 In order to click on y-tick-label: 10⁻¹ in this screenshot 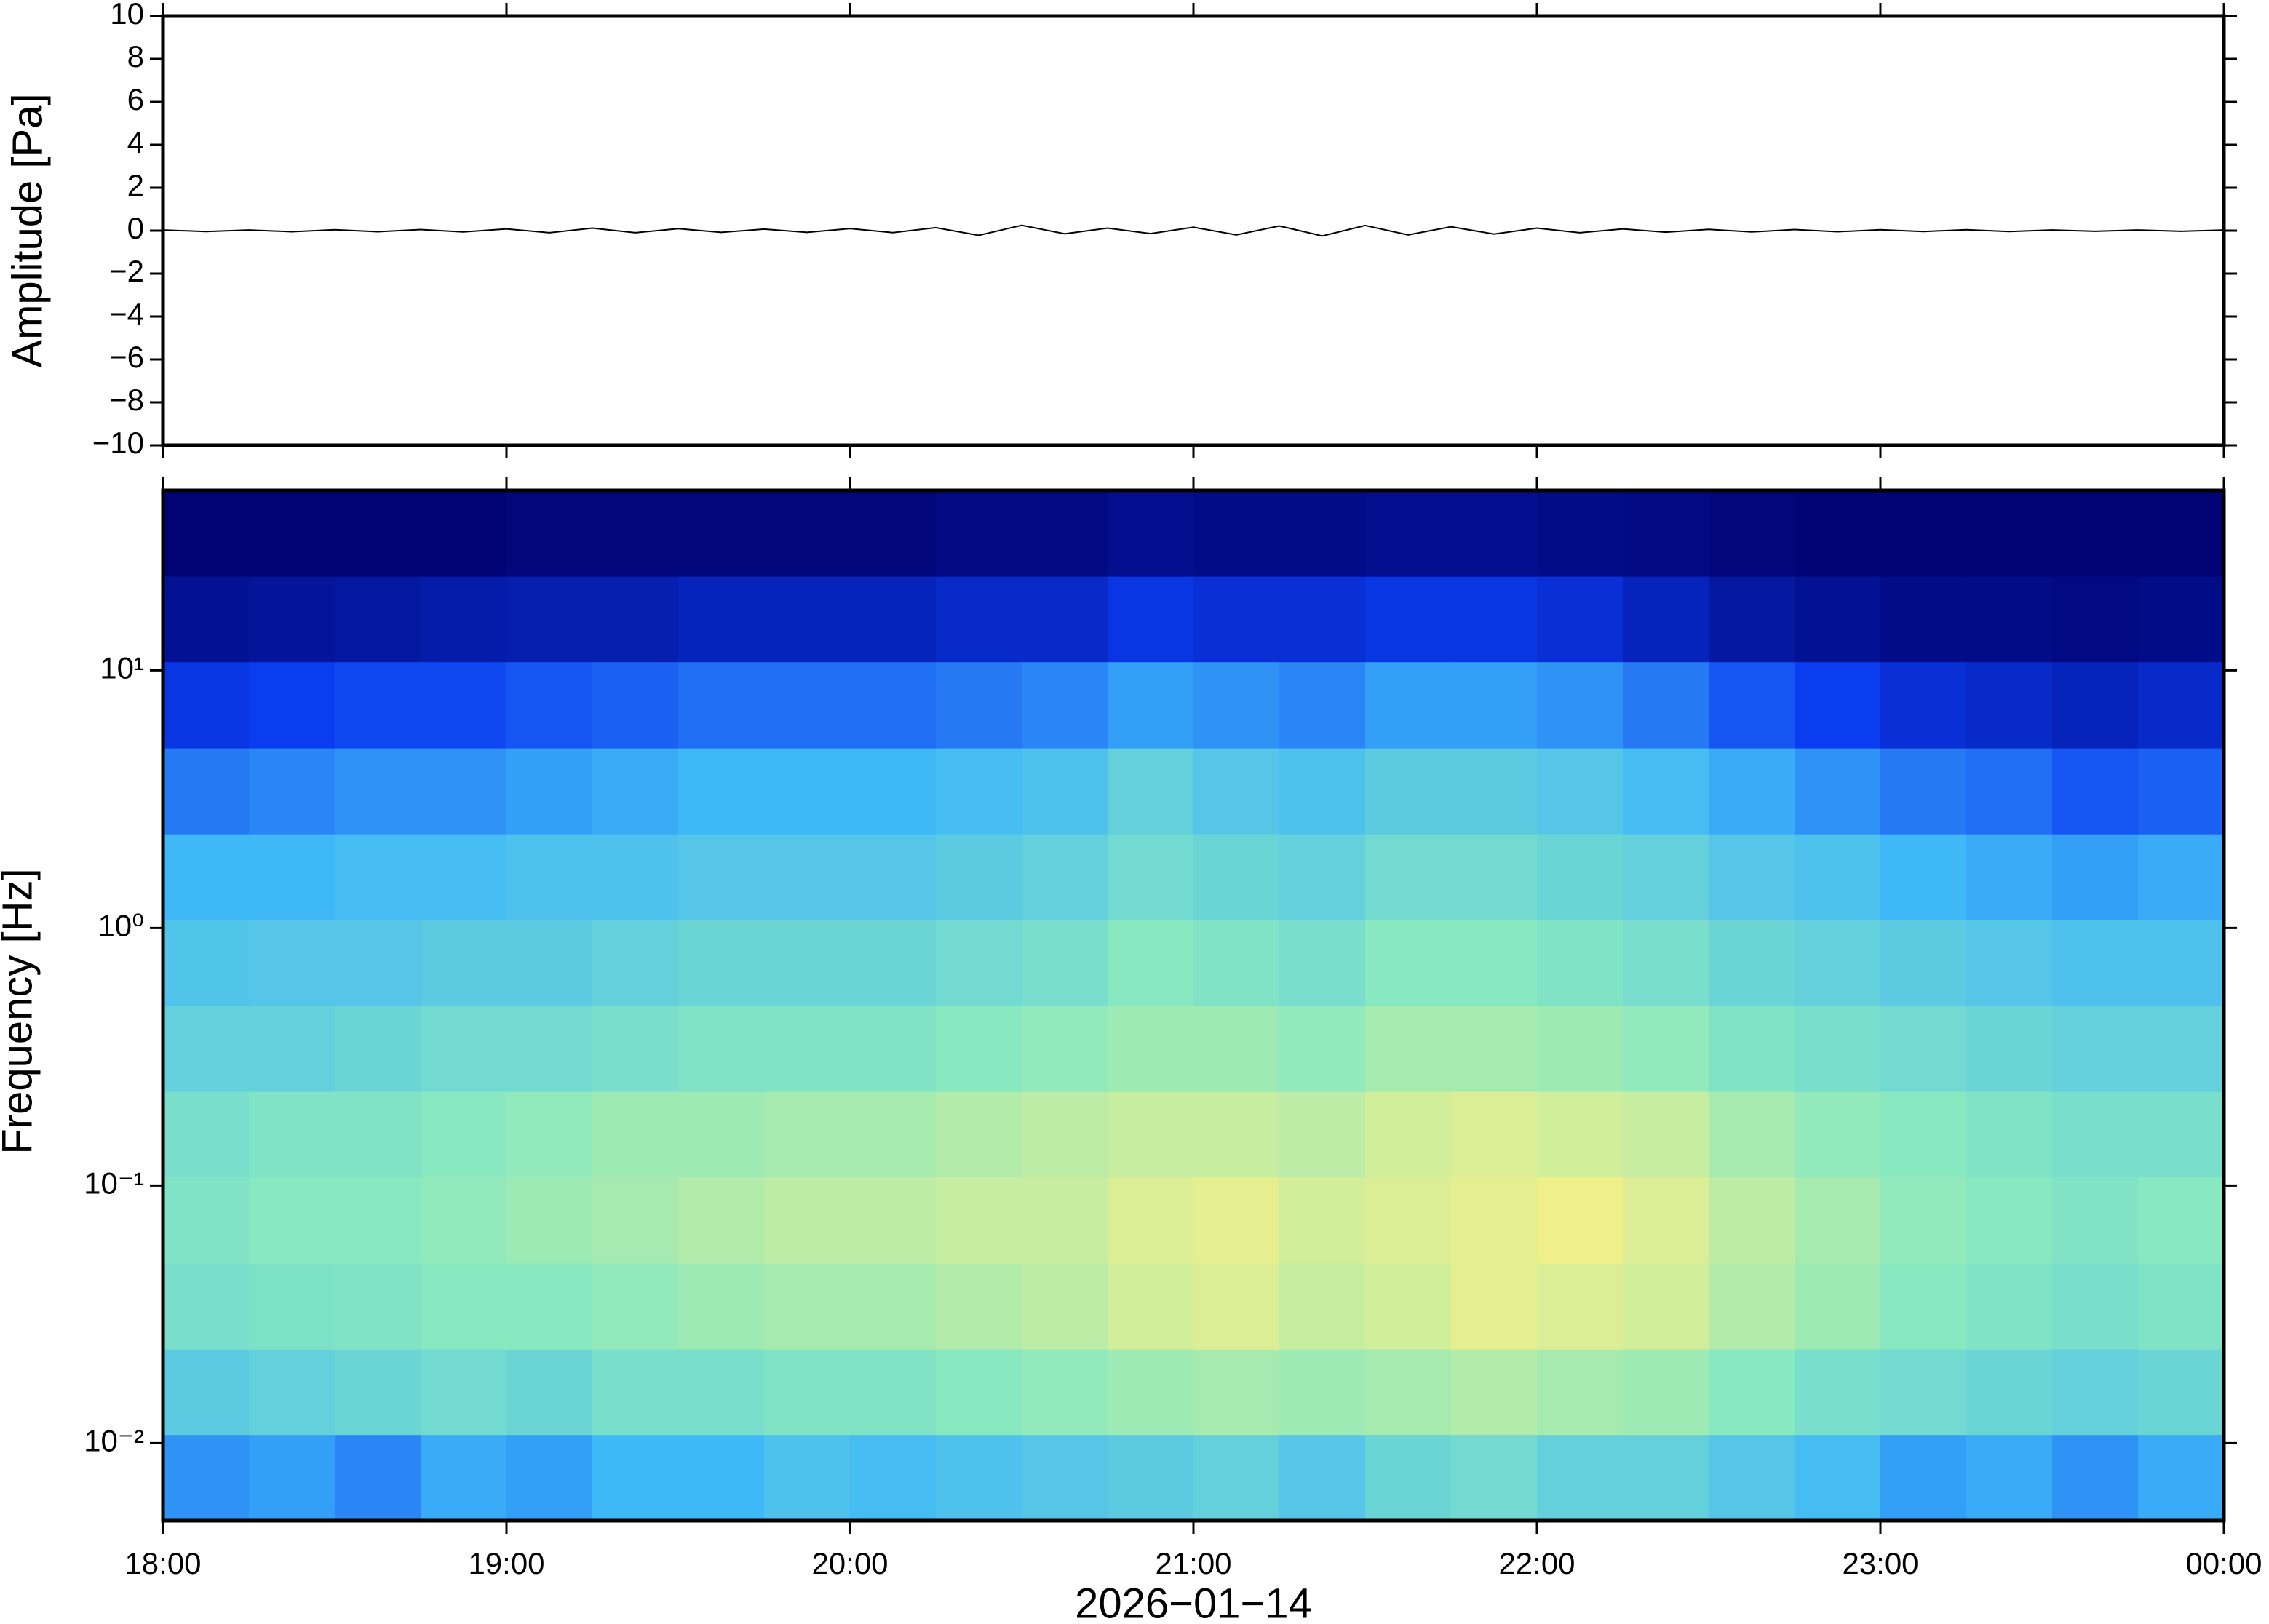, I will do `click(114, 1183)`.